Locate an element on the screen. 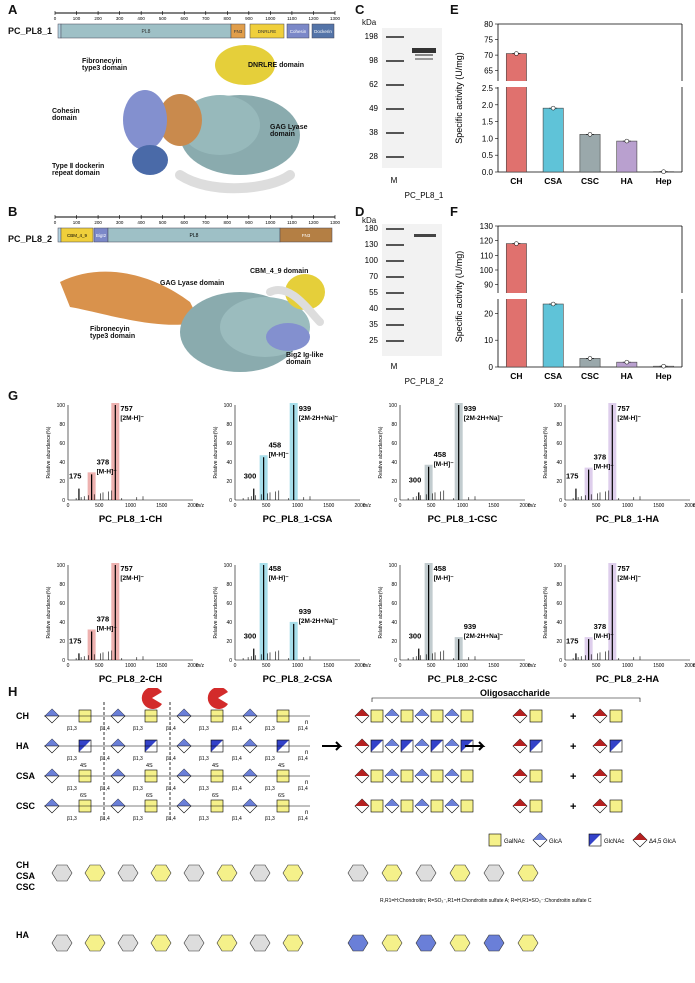 The height and width of the screenshot is (983, 695). bar-csa is located at coordinates (553, 335).